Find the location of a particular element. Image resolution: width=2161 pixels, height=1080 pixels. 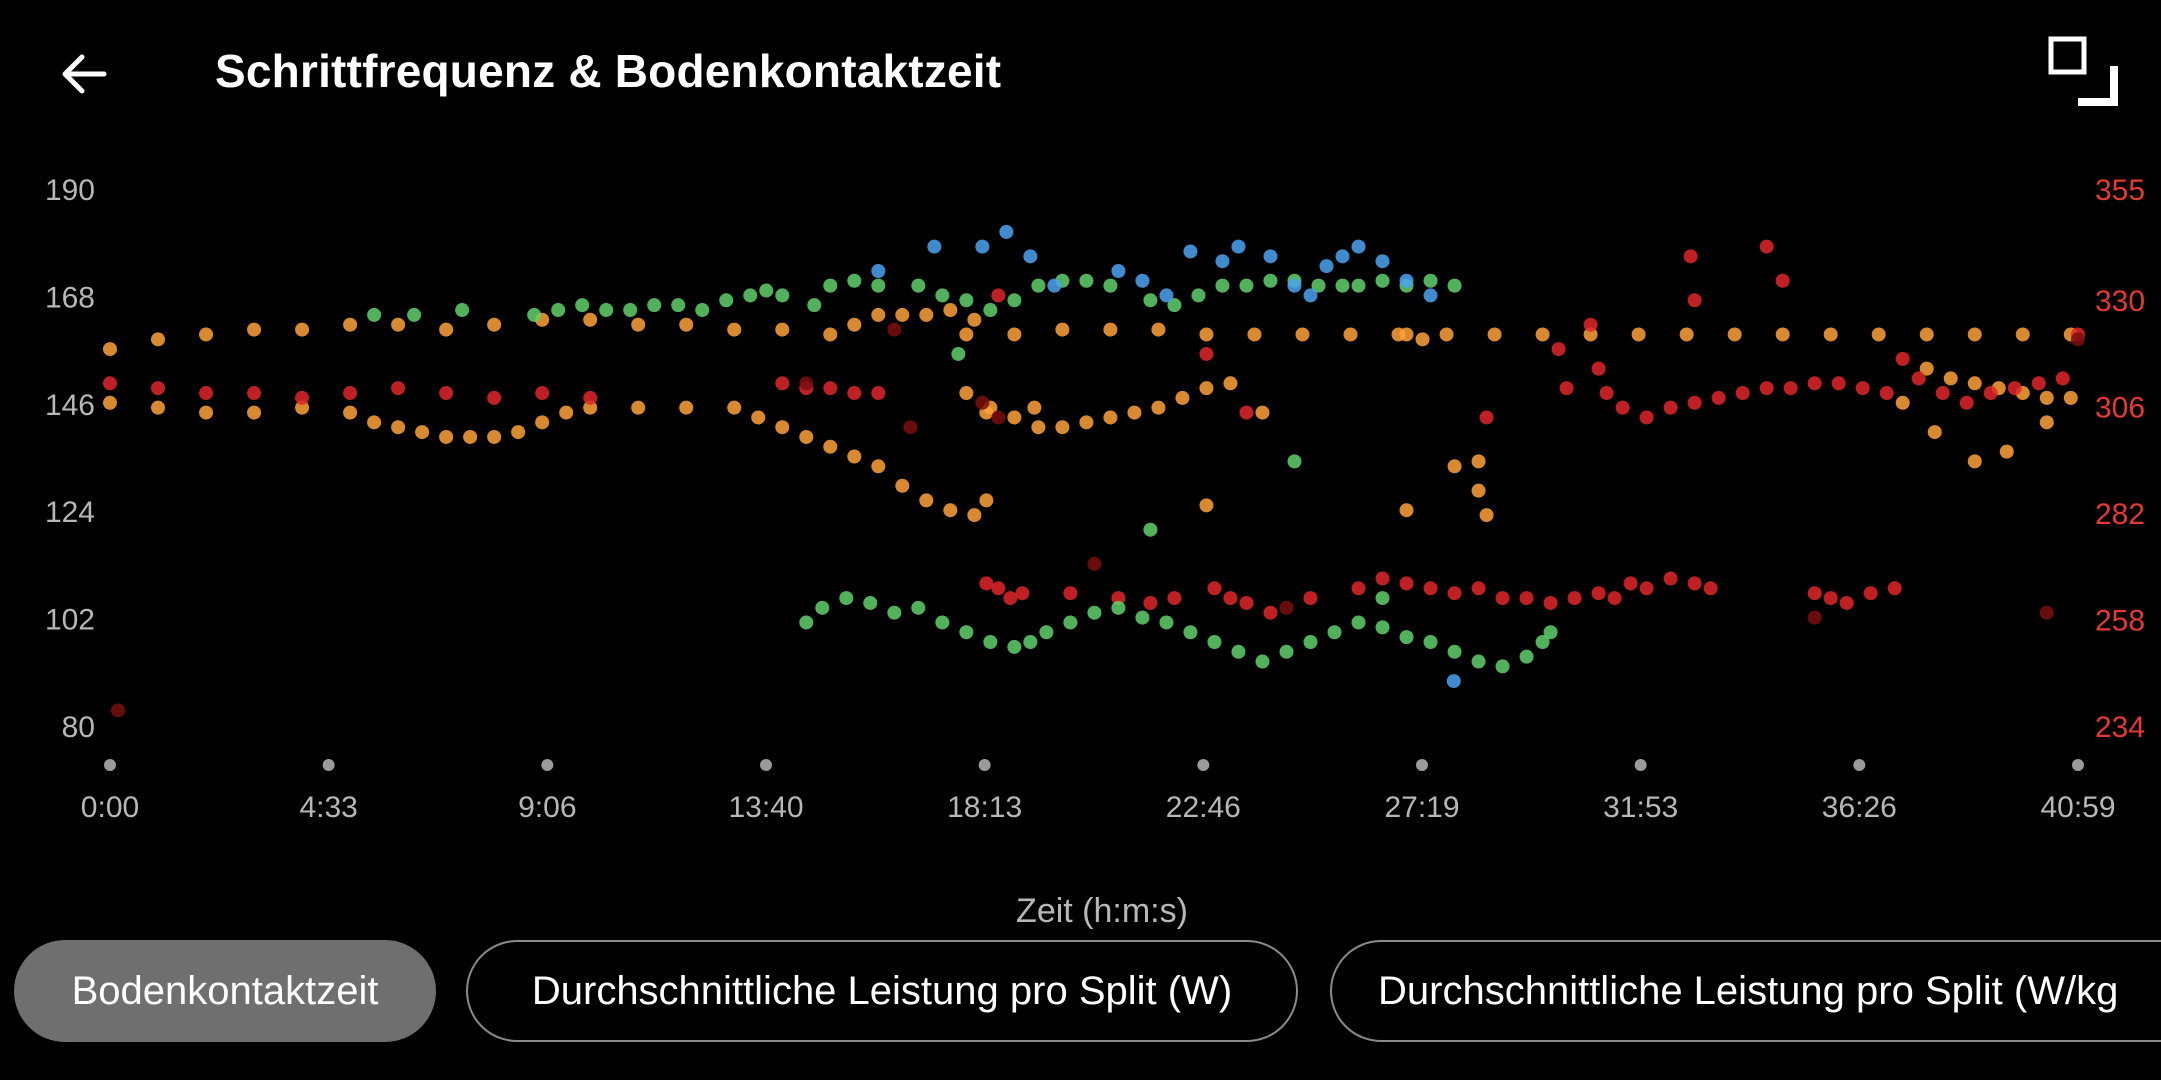

tab-label: Bodenkontaktzeit is located at coordinates (225, 990).